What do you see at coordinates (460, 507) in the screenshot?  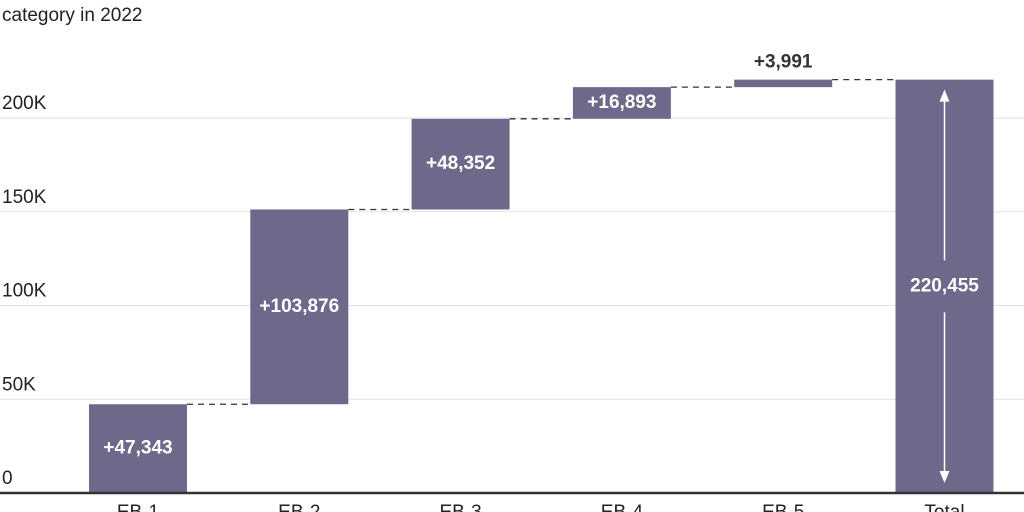 I see `x-tick-label: EB-3` at bounding box center [460, 507].